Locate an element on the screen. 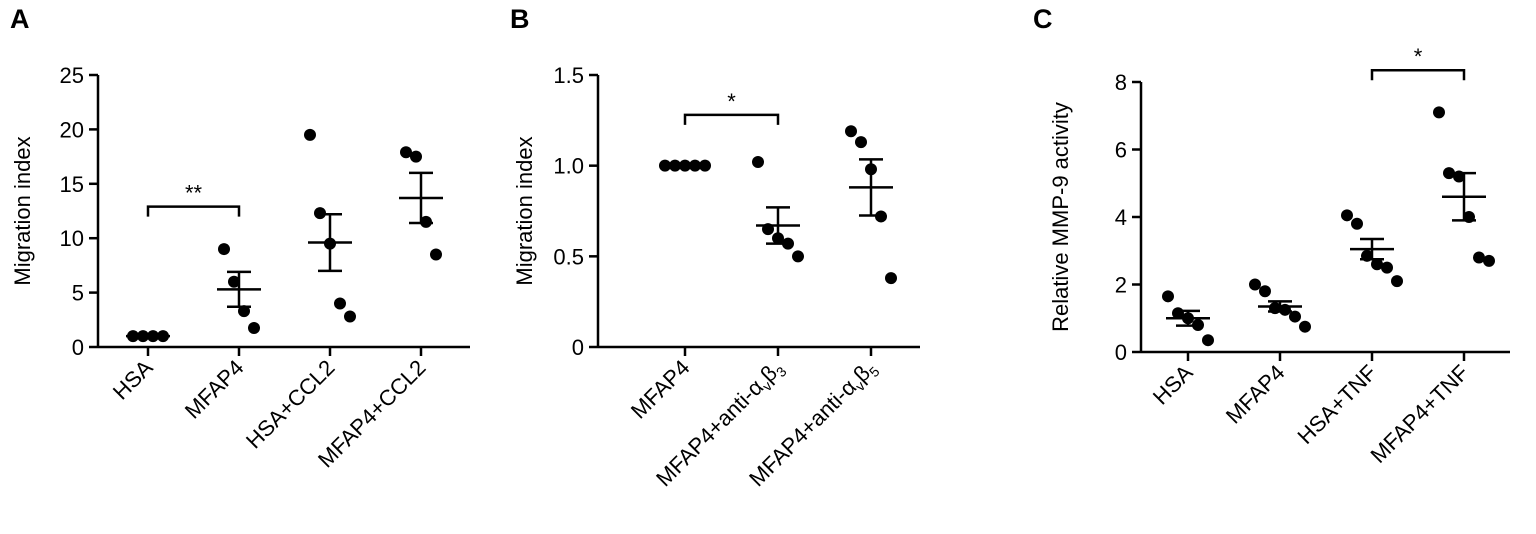  y-tick-label: 5 is located at coordinates (78, 293).